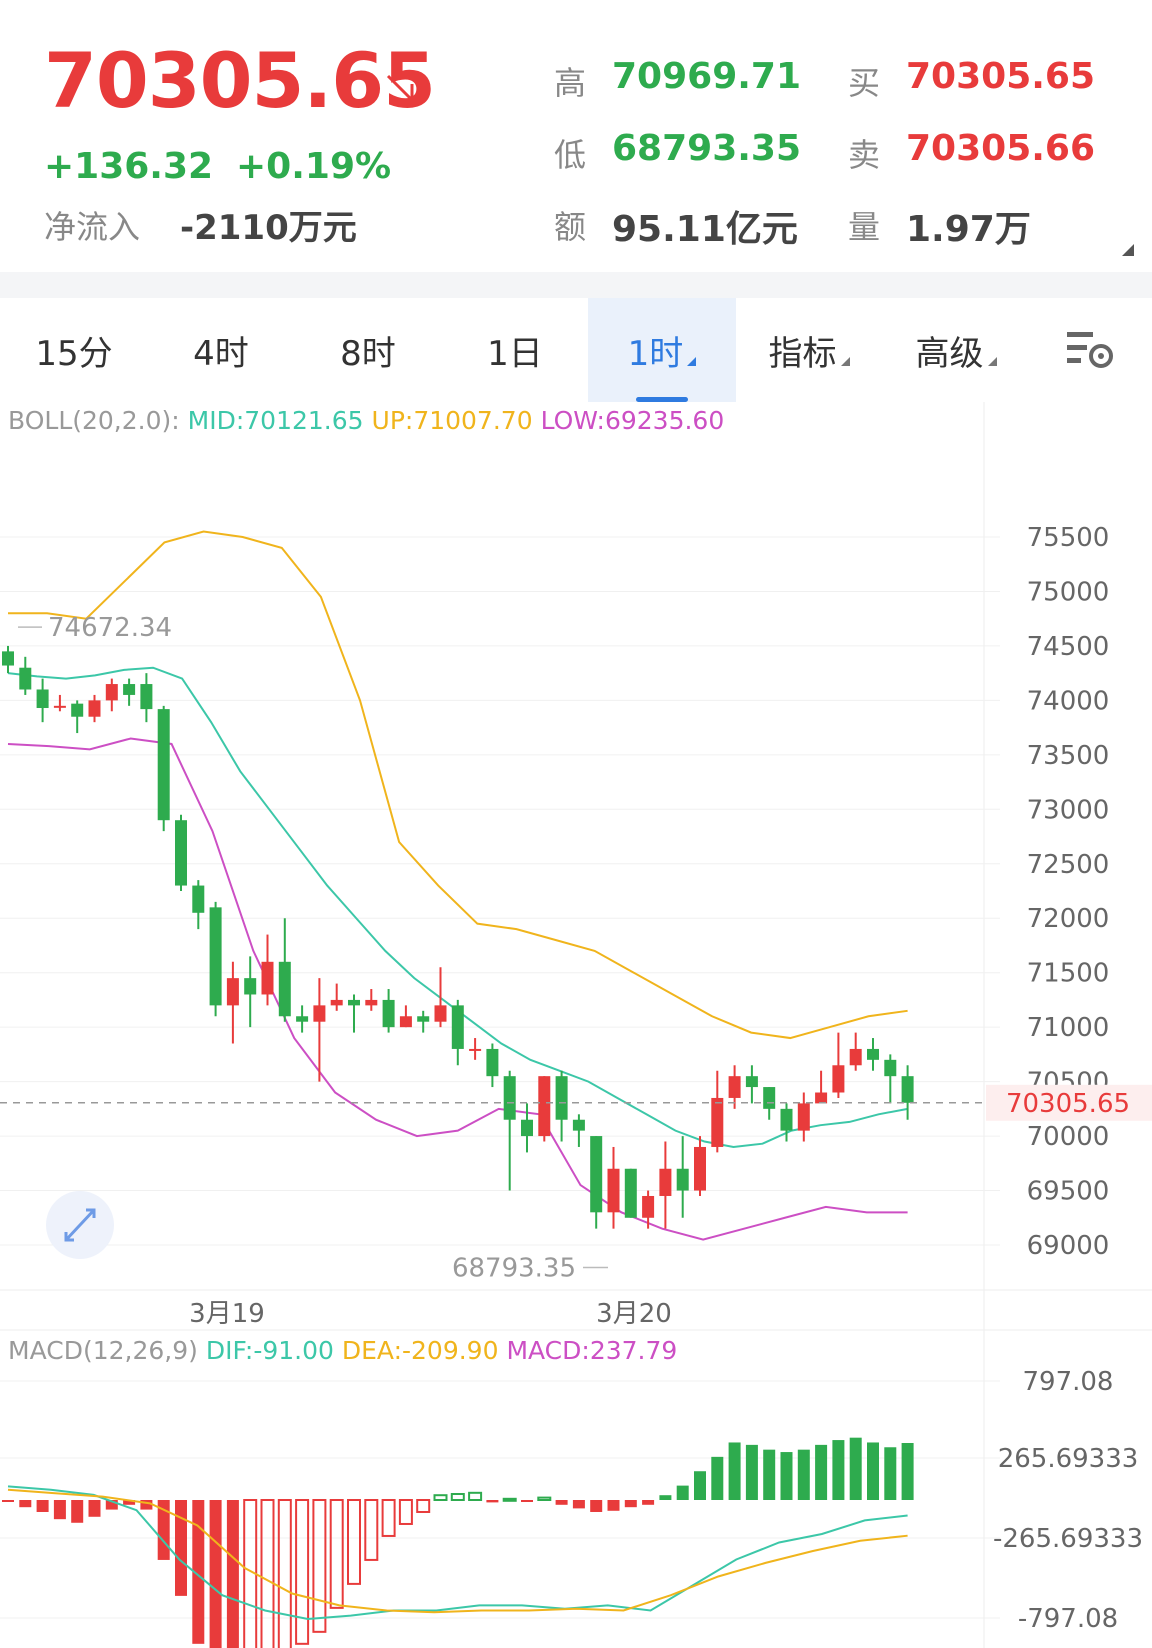  I want to click on high-label: 高, so click(570, 83).